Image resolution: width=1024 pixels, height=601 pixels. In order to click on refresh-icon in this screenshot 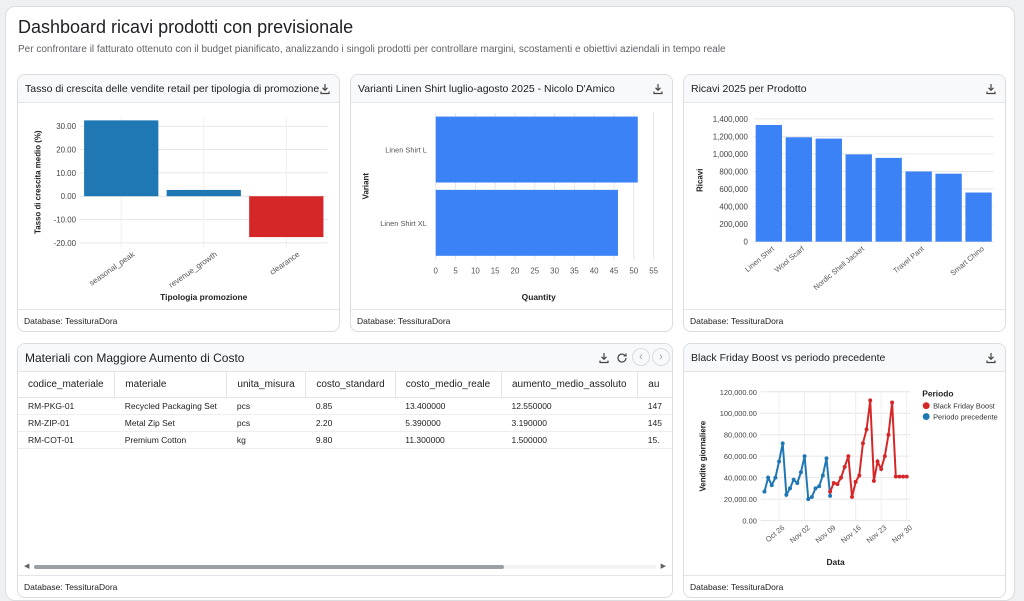, I will do `click(622, 358)`.